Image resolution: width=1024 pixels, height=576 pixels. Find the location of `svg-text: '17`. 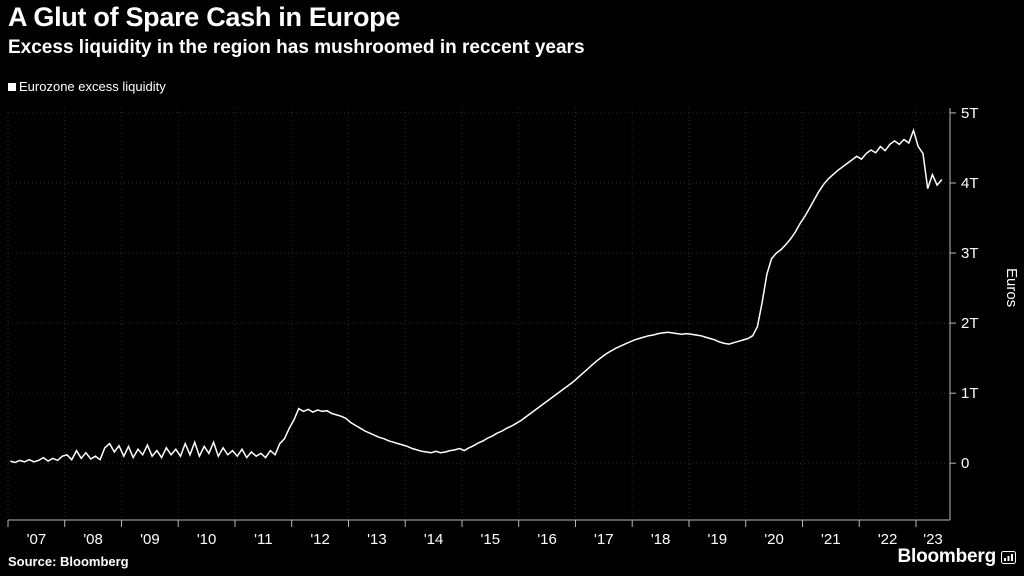

svg-text: '17 is located at coordinates (604, 539).